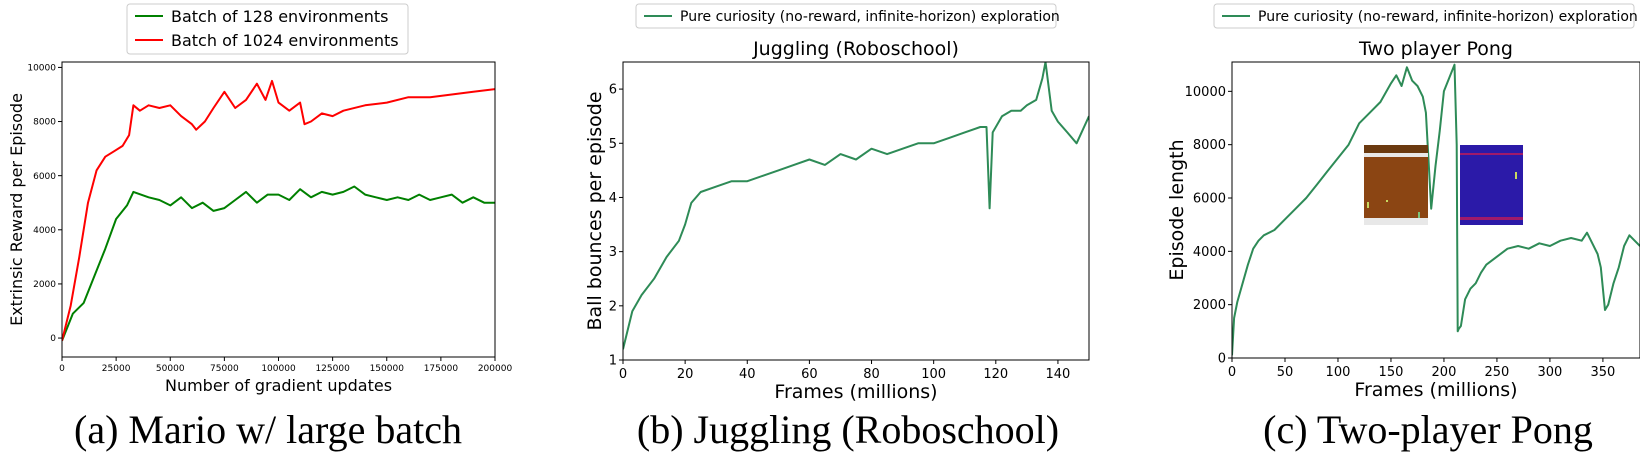 The height and width of the screenshot is (465, 1640). Describe the element at coordinates (495, 369) in the screenshot. I see `x-tick-label: 200000` at that location.